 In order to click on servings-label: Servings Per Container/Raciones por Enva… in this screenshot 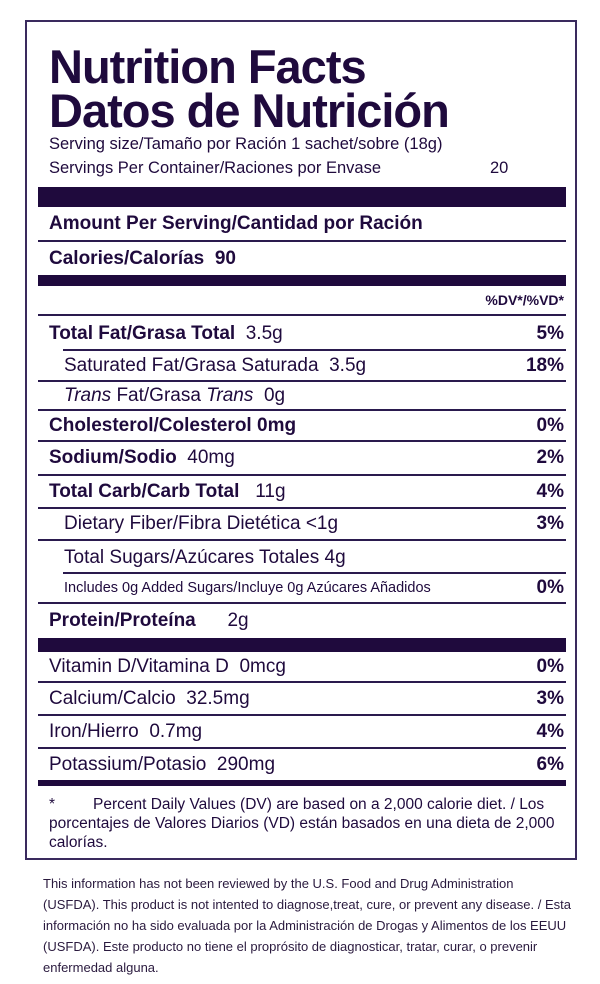, I will do `click(215, 168)`.